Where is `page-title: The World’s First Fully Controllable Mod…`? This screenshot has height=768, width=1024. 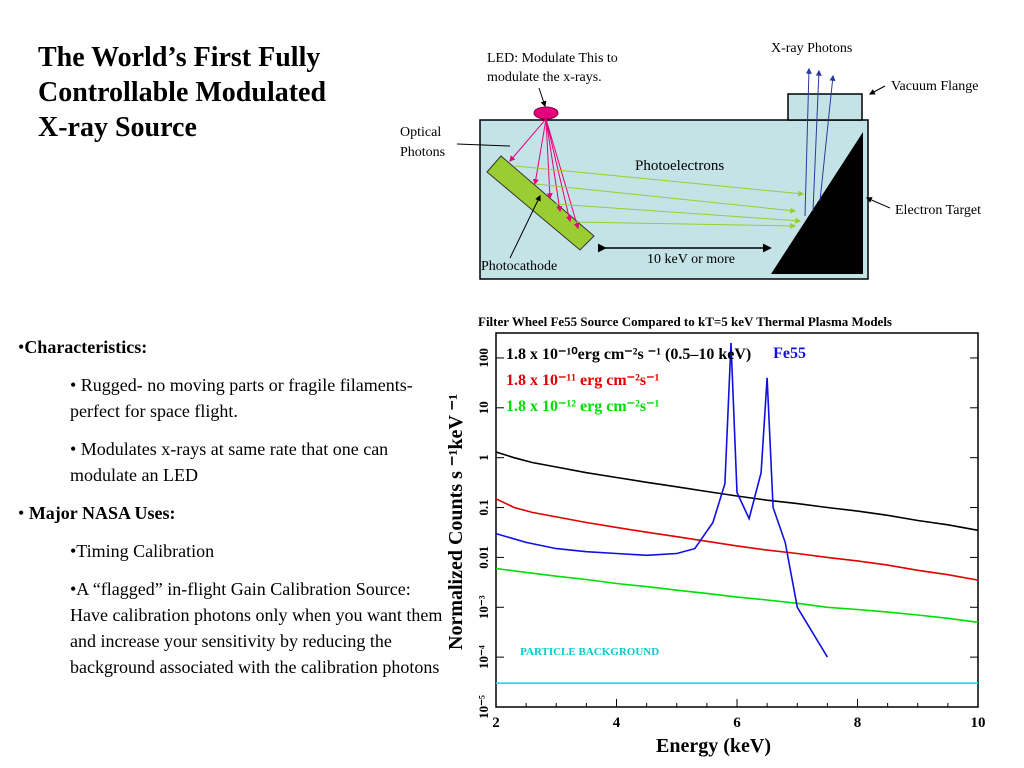
page-title: The World’s First Fully Controllable Mod… is located at coordinates (228, 92).